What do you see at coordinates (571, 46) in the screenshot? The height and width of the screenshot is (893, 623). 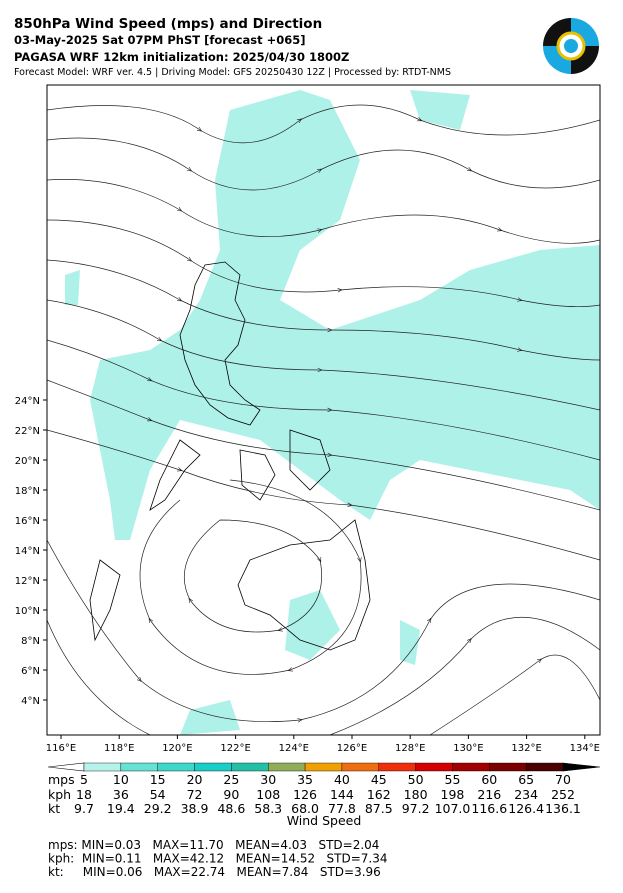 I see `logo` at bounding box center [571, 46].